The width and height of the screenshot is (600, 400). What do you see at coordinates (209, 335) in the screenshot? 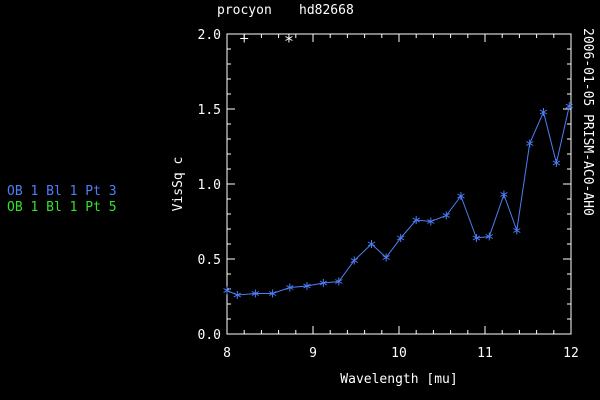
I see `y-tick-label: 0.0` at bounding box center [209, 335].